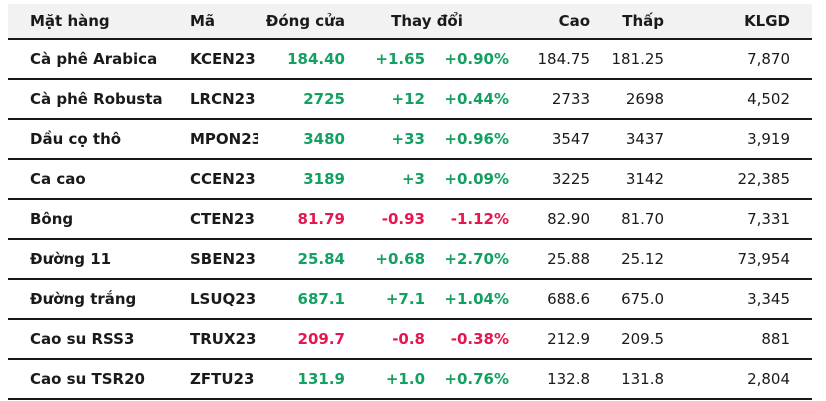 This screenshot has height=401, width=826. Describe the element at coordinates (224, 139) in the screenshot. I see `contract-code: MPON23` at that location.